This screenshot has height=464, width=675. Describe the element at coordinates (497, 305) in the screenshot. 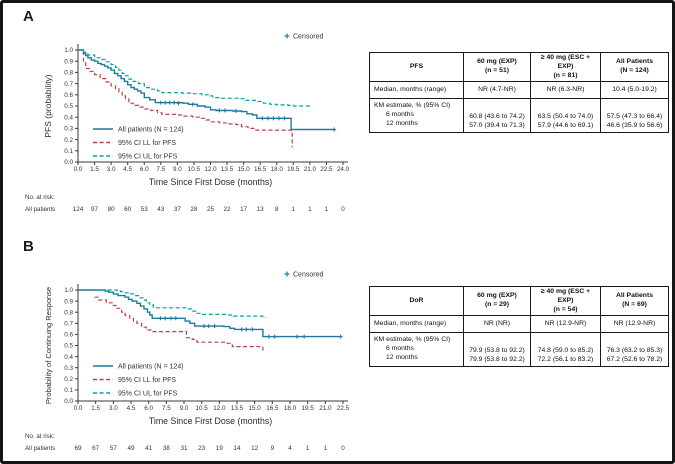

I see `col-header-line2: (n = 29)` at that location.